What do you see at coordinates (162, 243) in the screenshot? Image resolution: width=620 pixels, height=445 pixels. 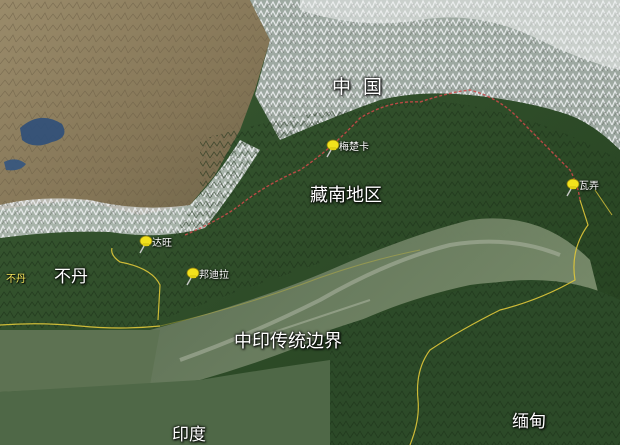 I see `place-label: 达旺` at bounding box center [162, 243].